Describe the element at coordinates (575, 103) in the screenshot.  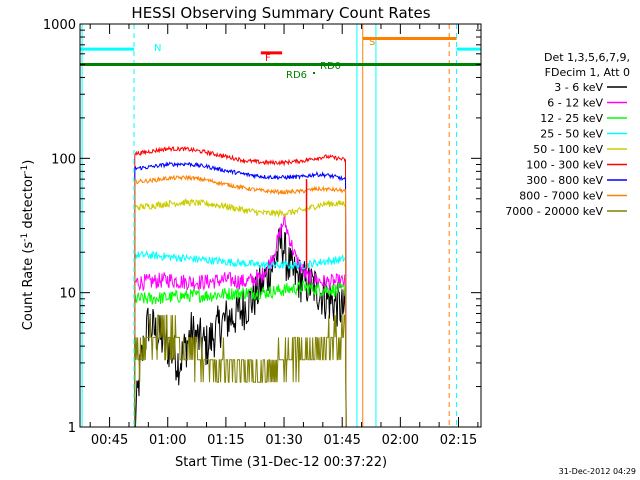
I see `legend-label-2: 6 - 12 keV` at that location.